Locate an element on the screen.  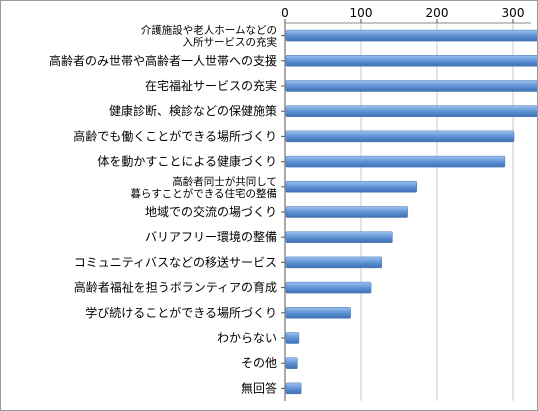
x-tick-label: 200 is located at coordinates (437, 13).